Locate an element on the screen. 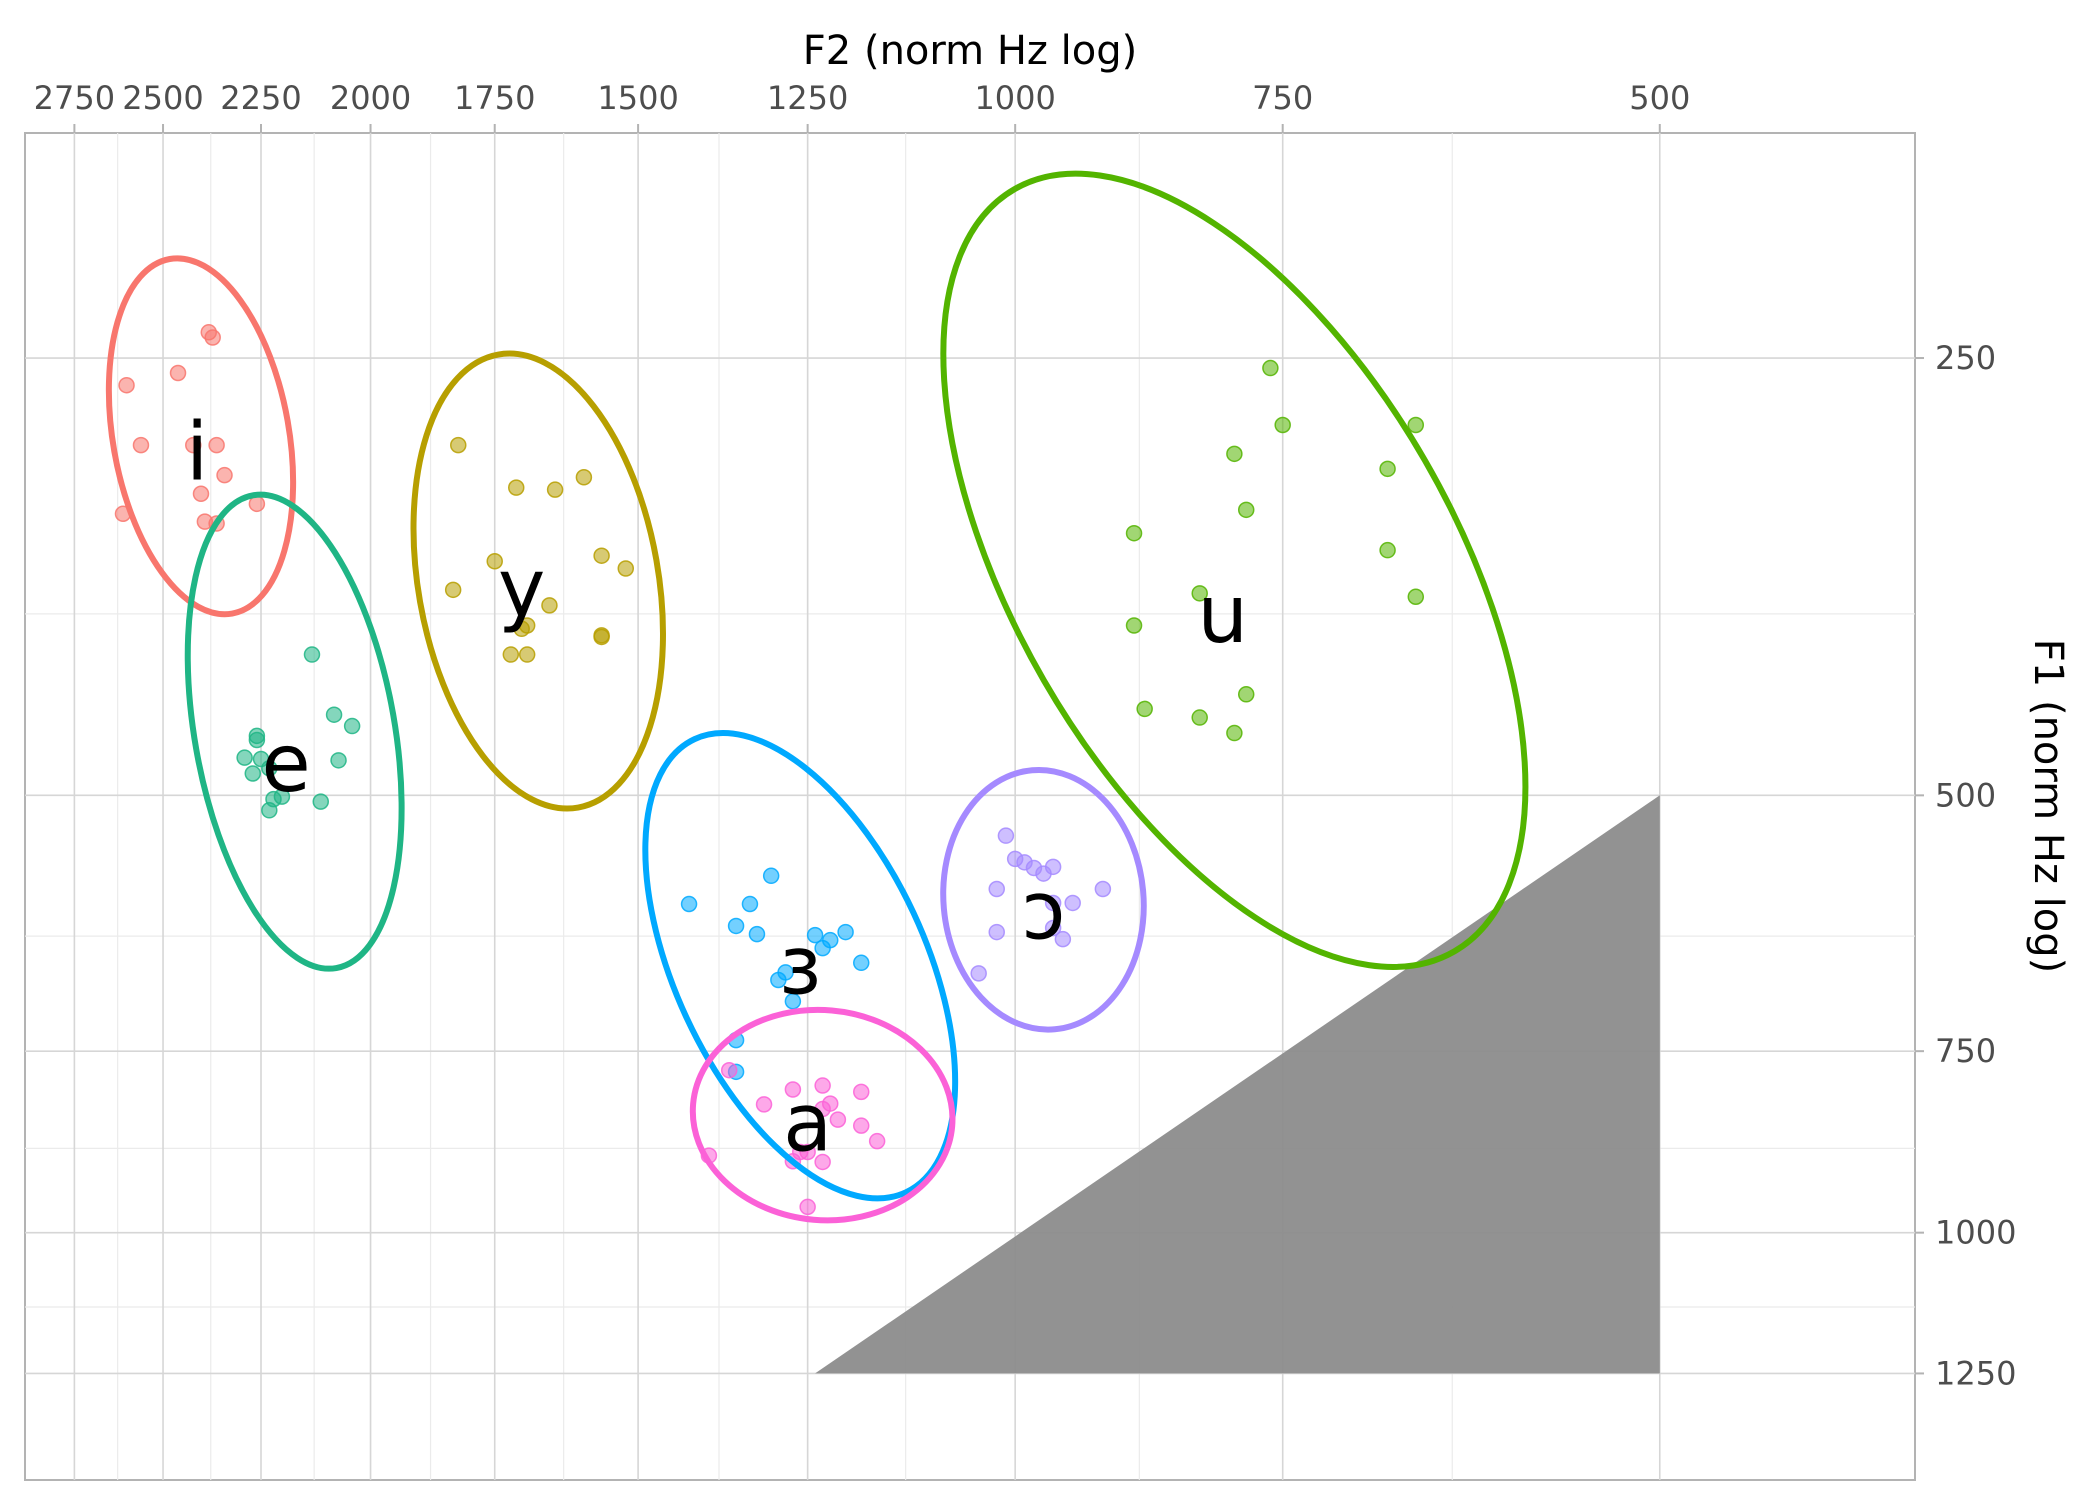  y-axis-title: F1 (norm Hz log) is located at coordinates (2048, 806).